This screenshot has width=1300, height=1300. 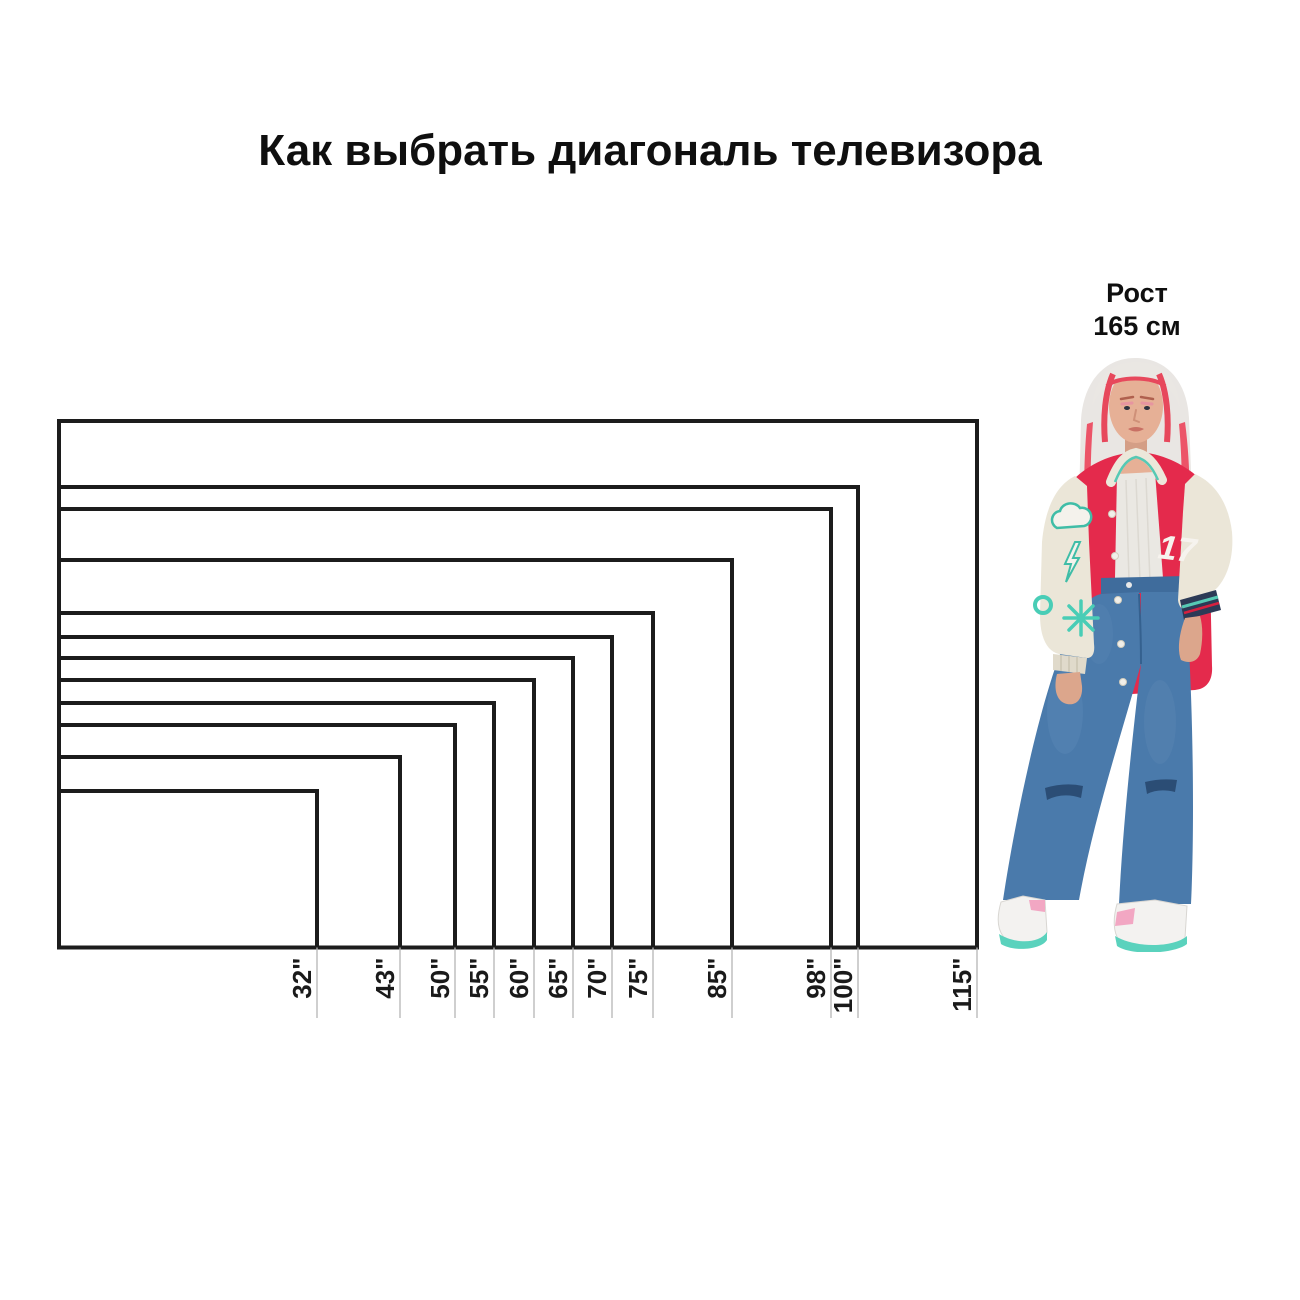 What do you see at coordinates (717, 978) in the screenshot?
I see `tick-label-85in: 85"` at bounding box center [717, 978].